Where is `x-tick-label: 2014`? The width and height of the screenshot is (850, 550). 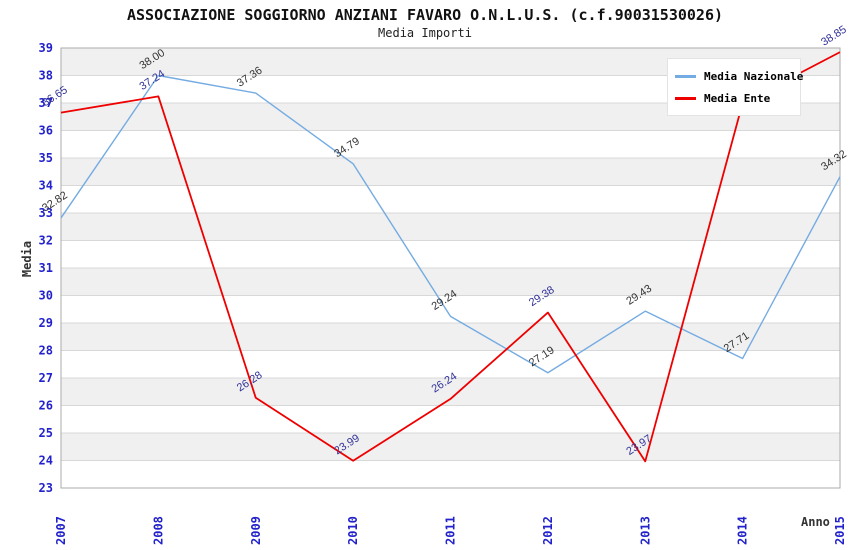 x-tick-label: 2014 is located at coordinates (743, 530).